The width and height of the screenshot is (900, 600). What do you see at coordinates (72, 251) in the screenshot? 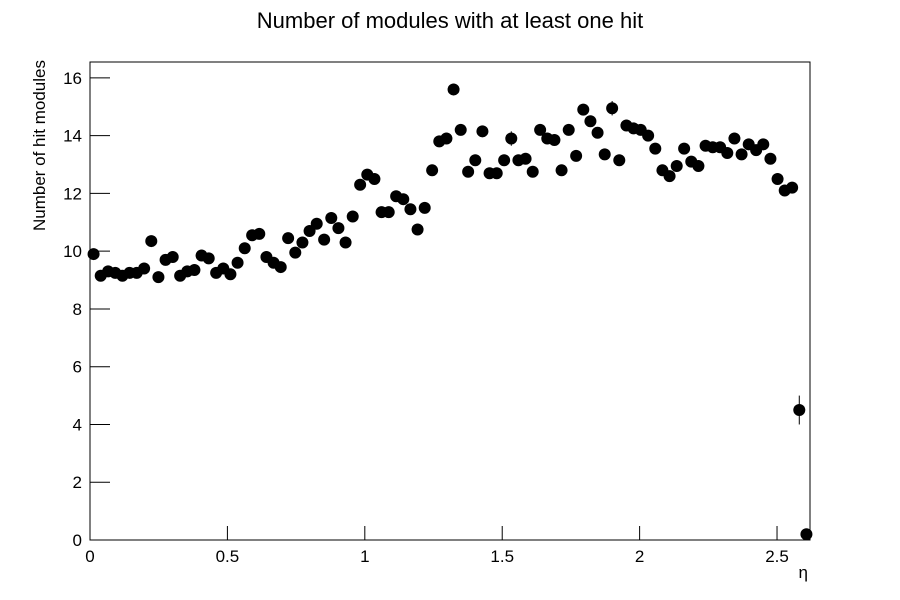
I see `y-tick-label: 10` at bounding box center [72, 251].